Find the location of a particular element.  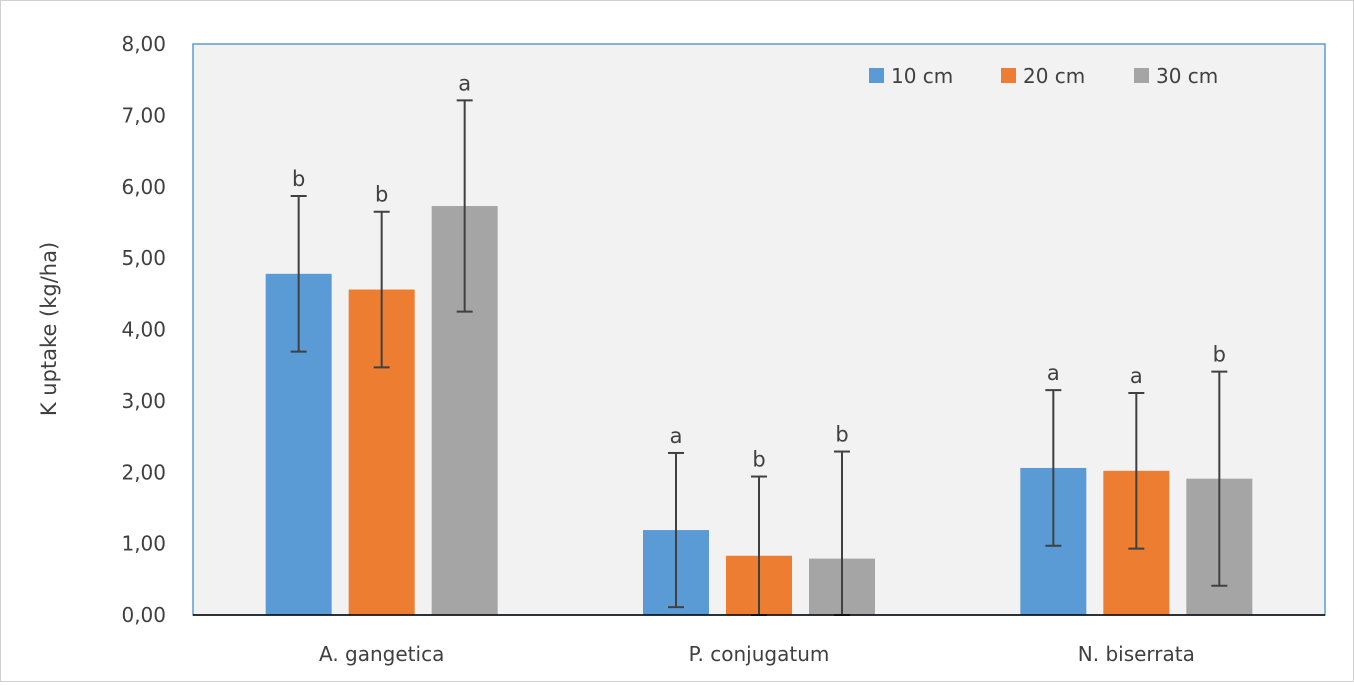

y-tick-label: 0,00 is located at coordinates (143, 615).